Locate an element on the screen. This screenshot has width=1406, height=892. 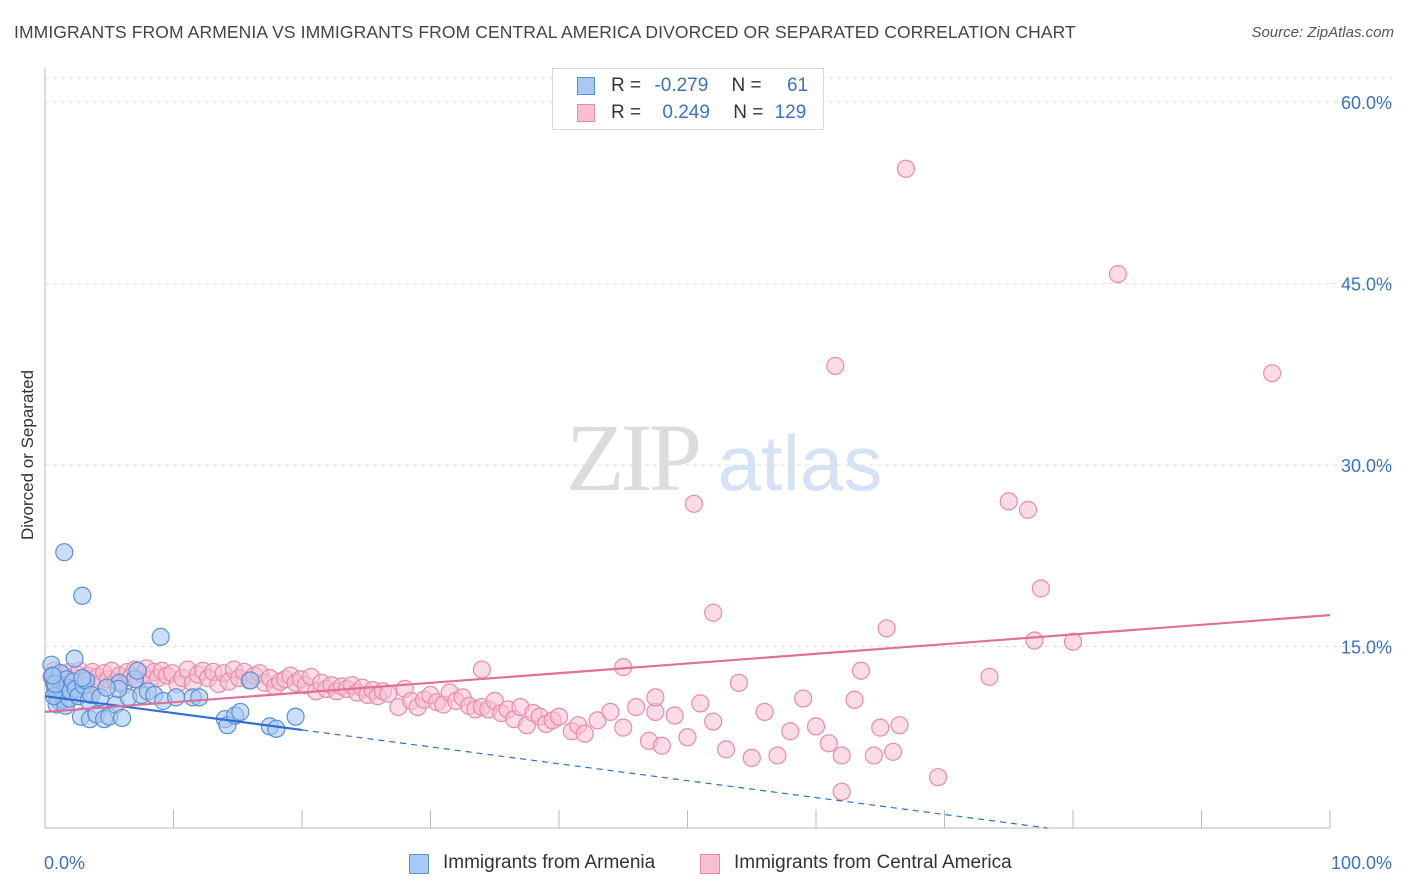
watermark: ZIP atlas is located at coordinates (724, 457).